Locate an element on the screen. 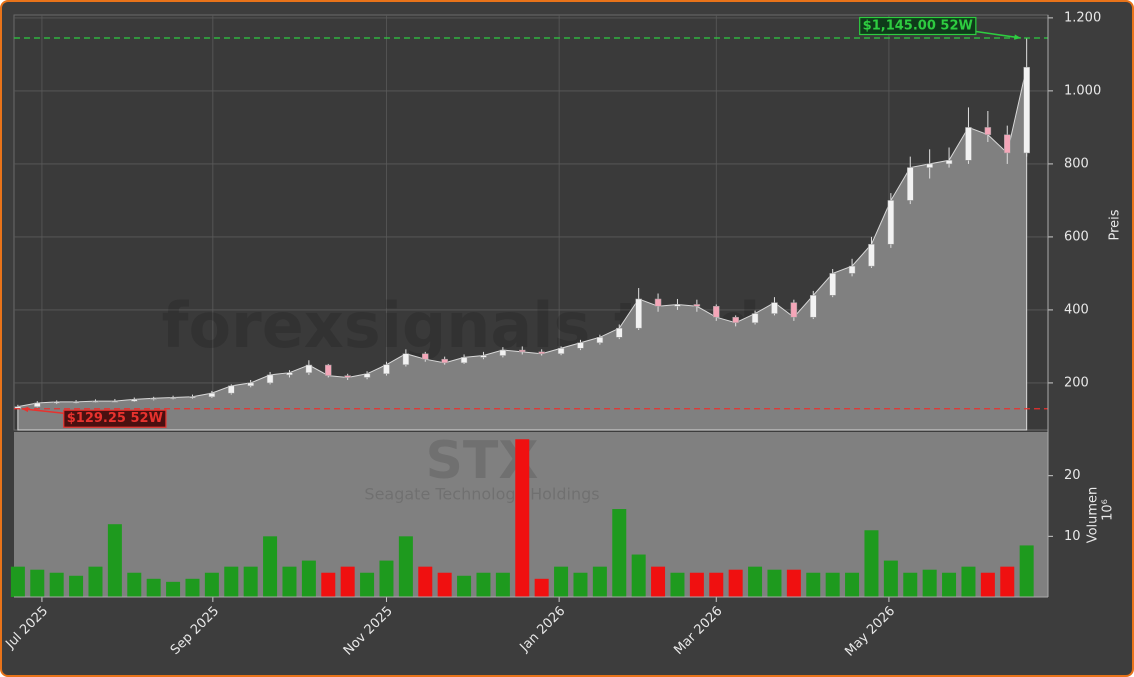 The image size is (1134, 677). x-tick-label: May 2026 is located at coordinates (870, 632).